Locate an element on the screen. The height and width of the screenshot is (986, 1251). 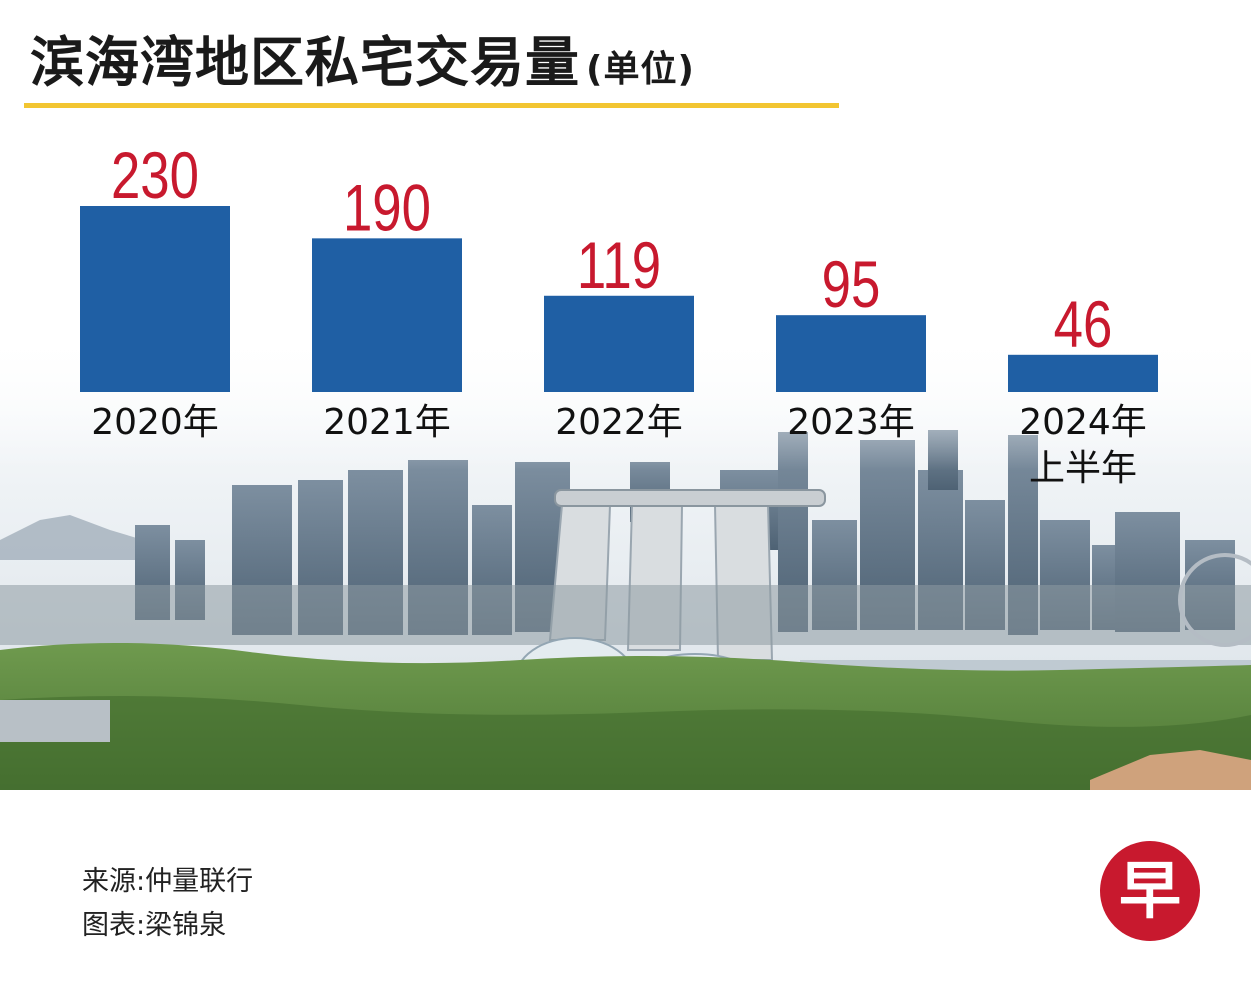
logo-circle is located at coordinates (1150, 891).